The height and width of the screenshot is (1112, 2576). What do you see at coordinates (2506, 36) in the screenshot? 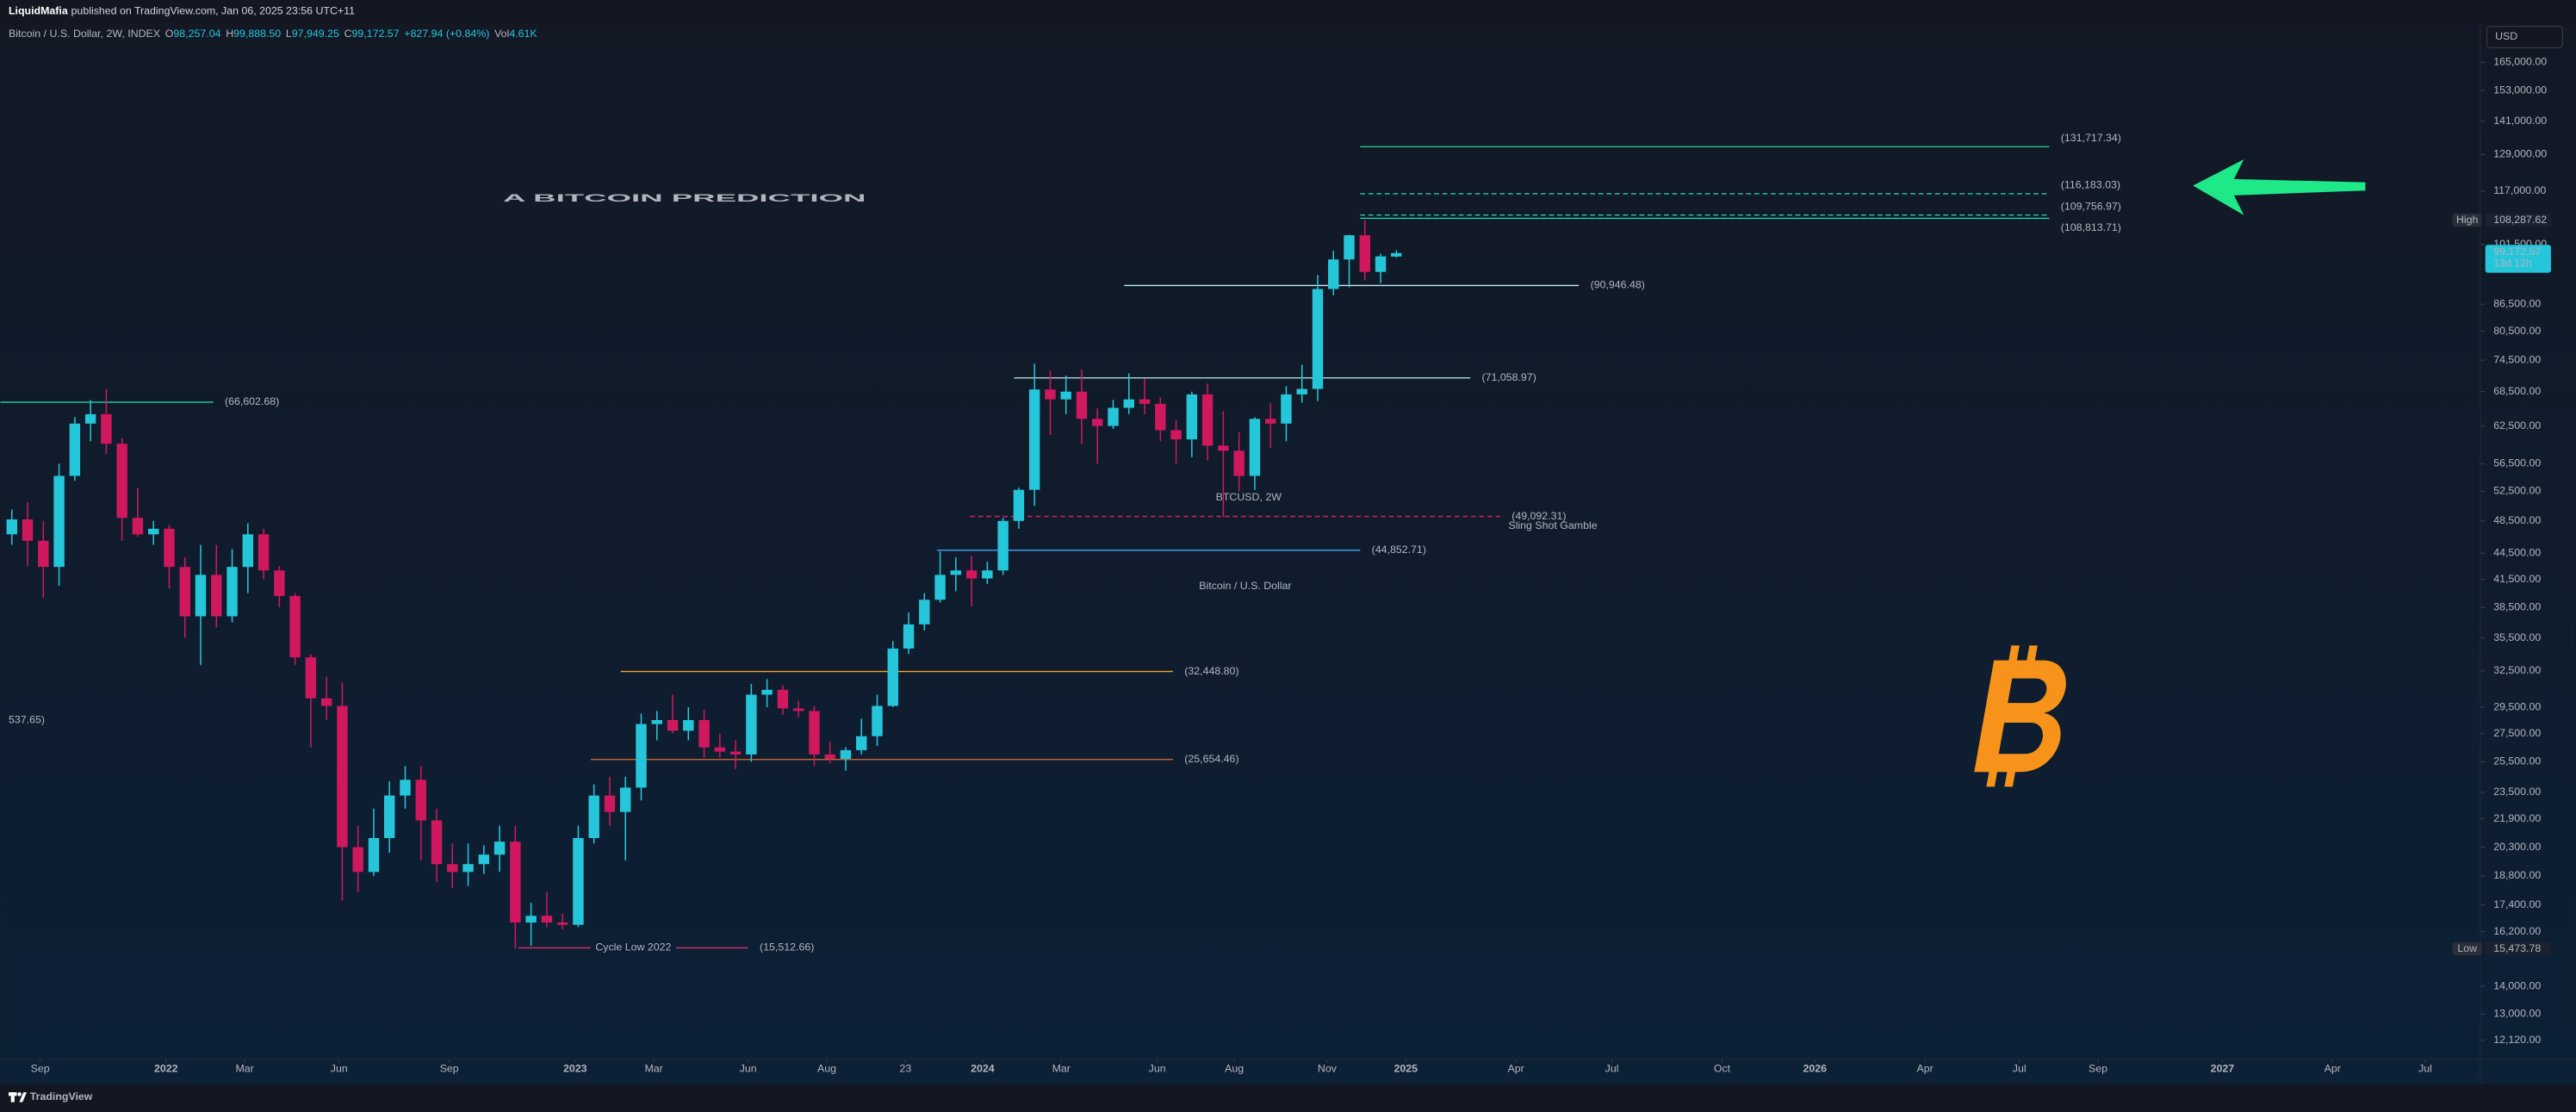
I see `currency: USD` at bounding box center [2506, 36].